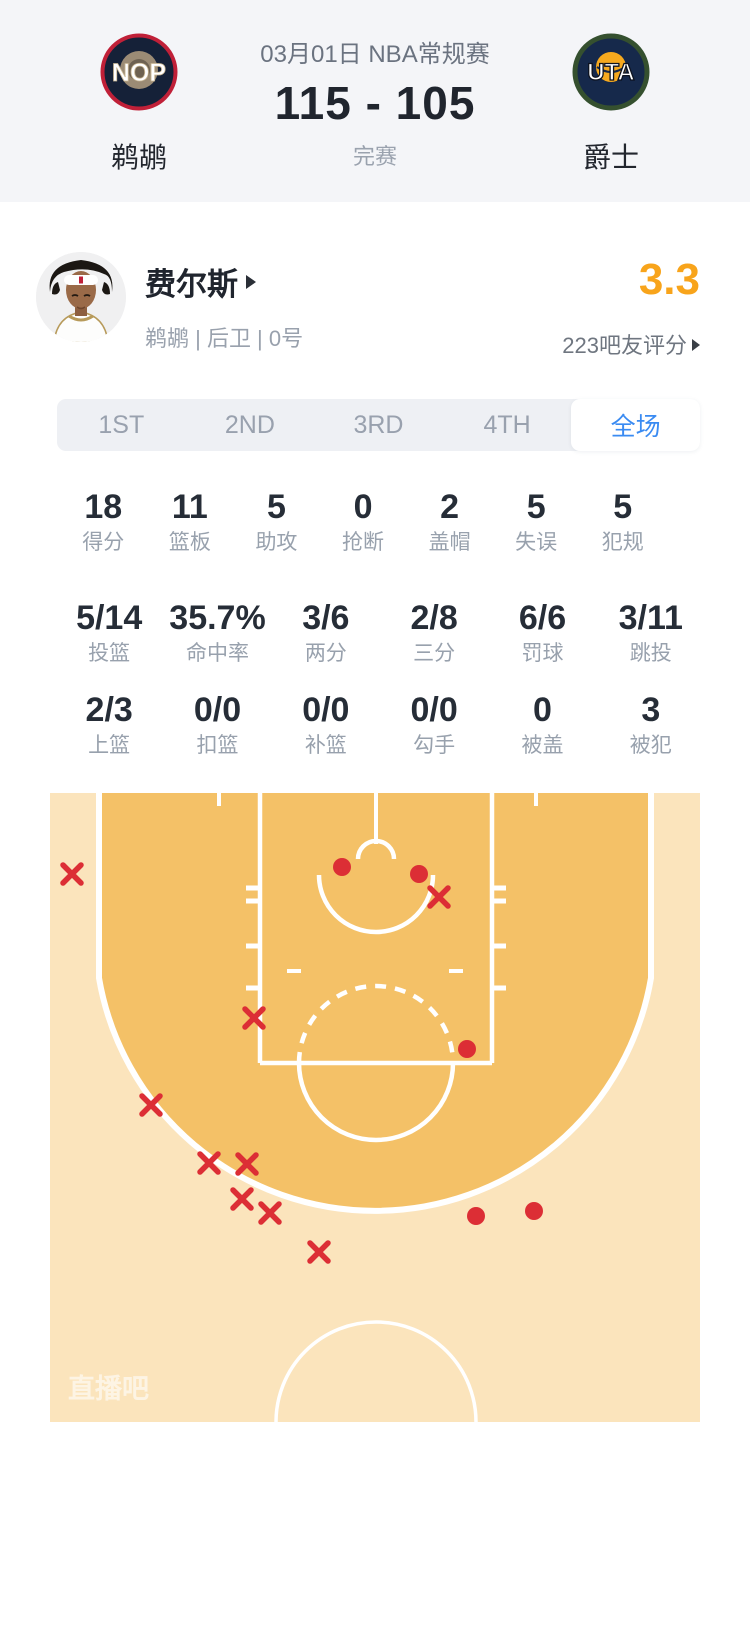  I want to click on stat-label: 补篮, so click(325, 745).